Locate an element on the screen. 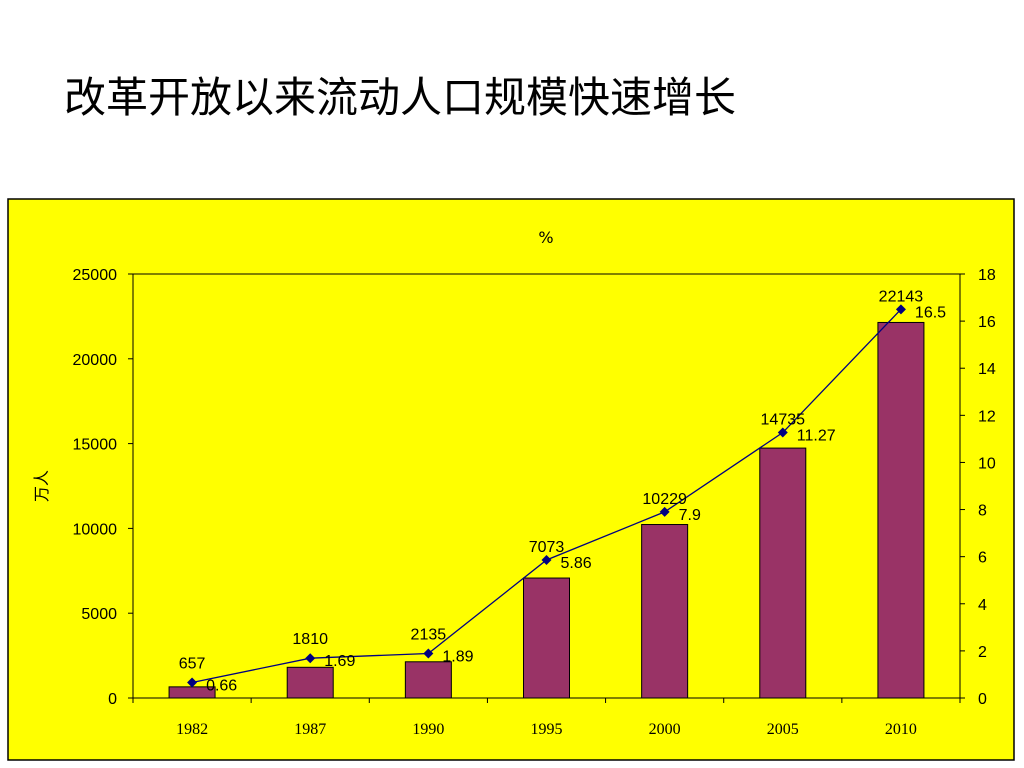  left-axis-tick-label: 15000 is located at coordinates (95, 445).